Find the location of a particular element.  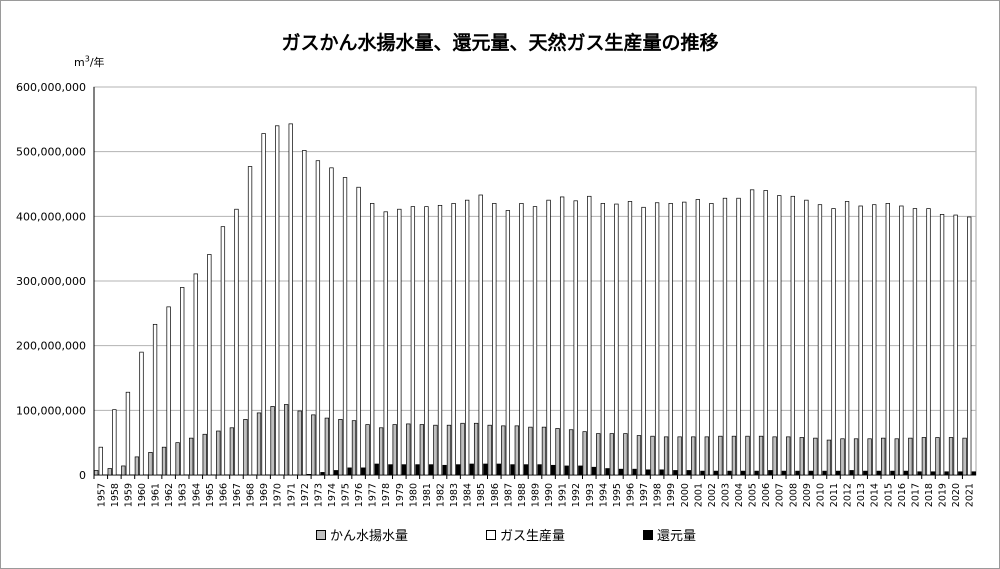

x-tick-label: 1978 is located at coordinates (386, 495).